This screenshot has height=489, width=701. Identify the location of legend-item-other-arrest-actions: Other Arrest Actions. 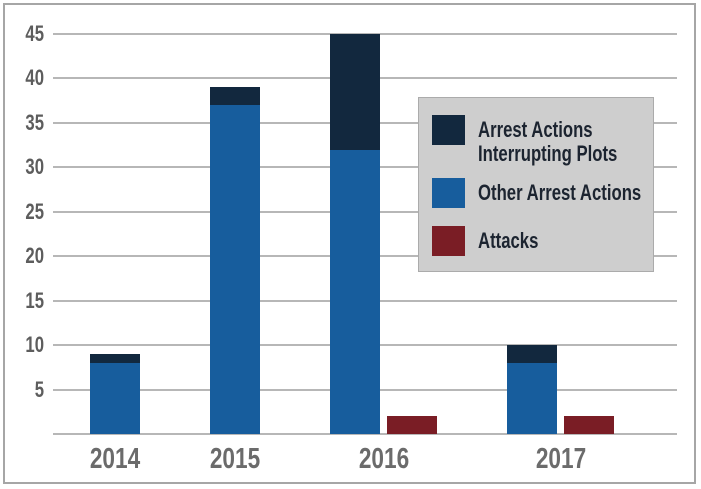
(566, 193).